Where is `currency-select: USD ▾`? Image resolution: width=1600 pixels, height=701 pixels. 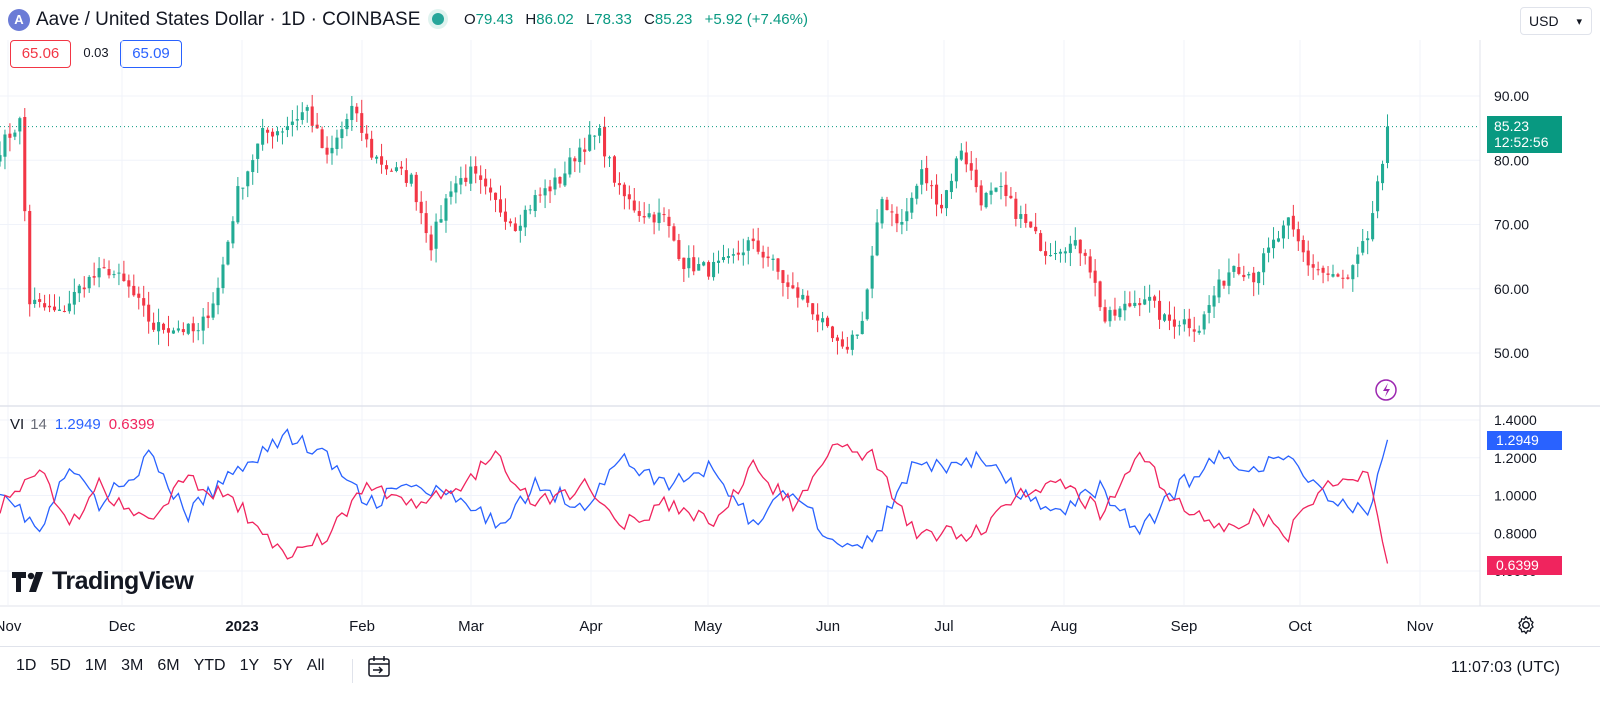 currency-select: USD ▾ is located at coordinates (1556, 21).